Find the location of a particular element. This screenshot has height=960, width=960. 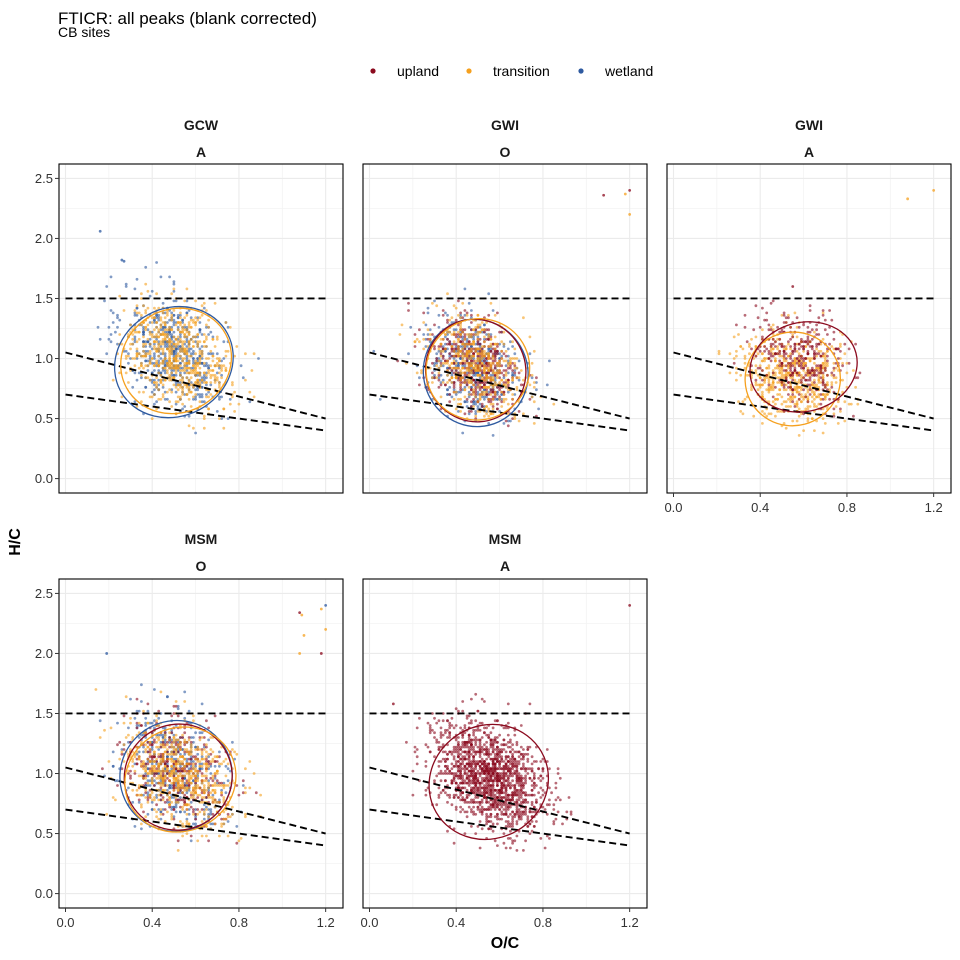

legend-label-upland: upland is located at coordinates (418, 71).